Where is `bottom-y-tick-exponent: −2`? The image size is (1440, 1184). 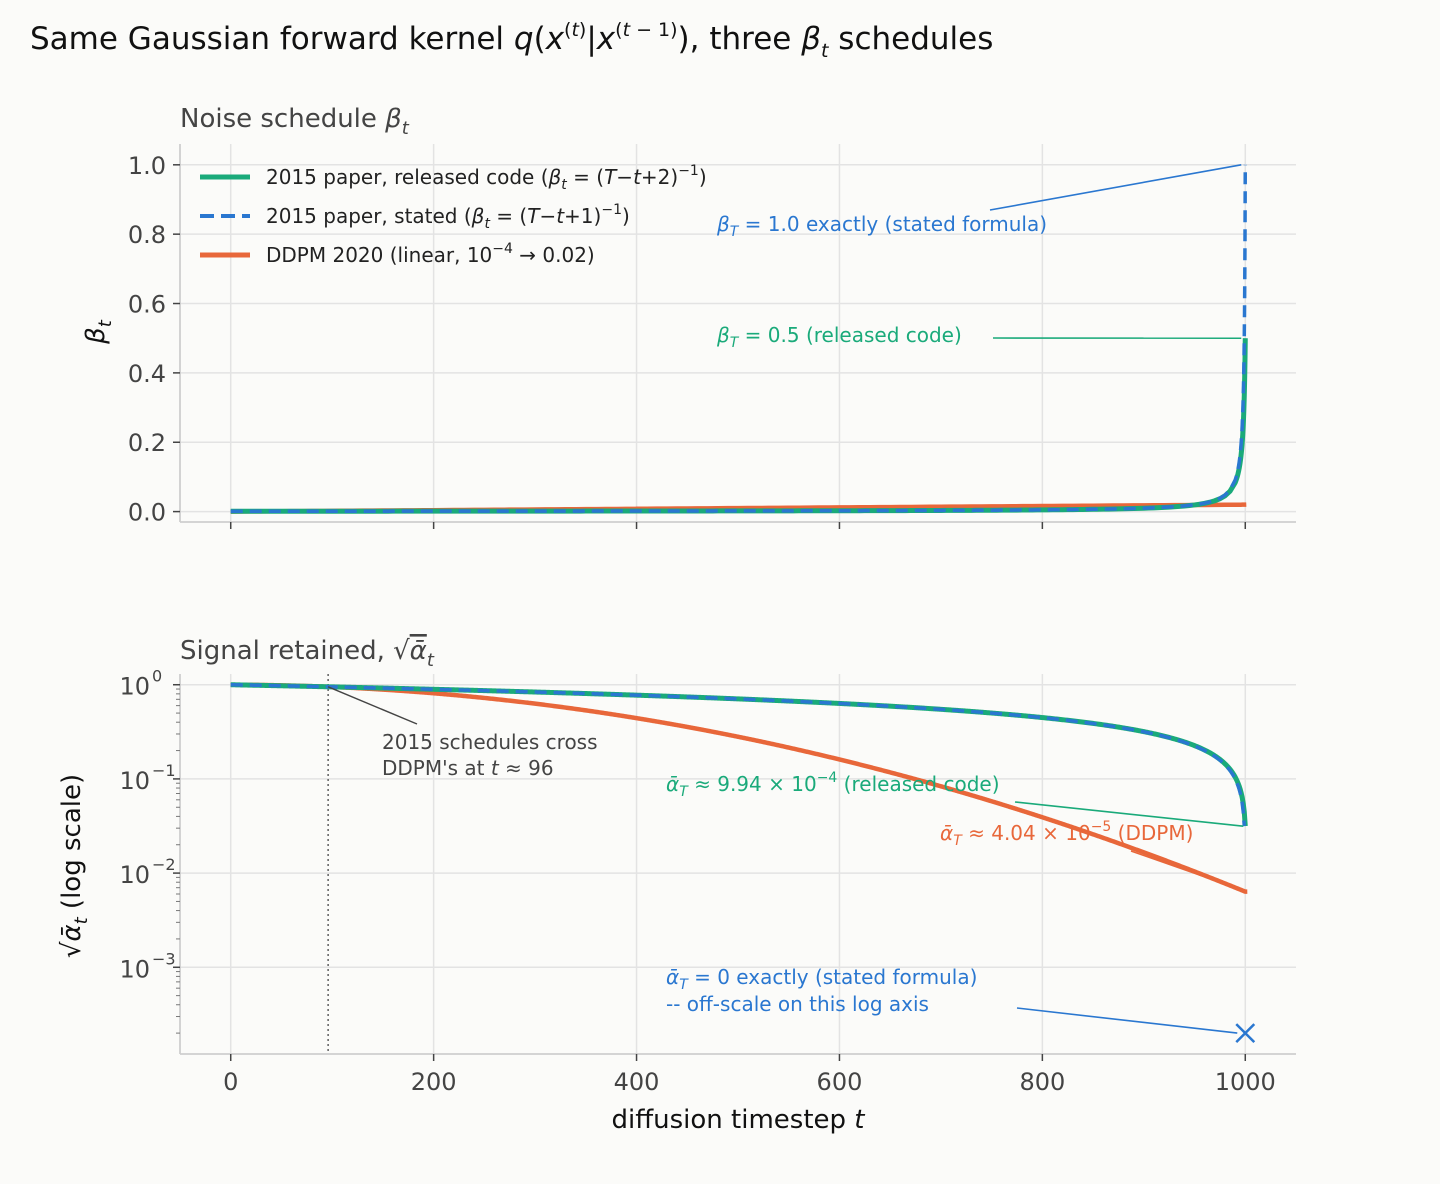 bottom-y-tick-exponent: −2 is located at coordinates (164, 864).